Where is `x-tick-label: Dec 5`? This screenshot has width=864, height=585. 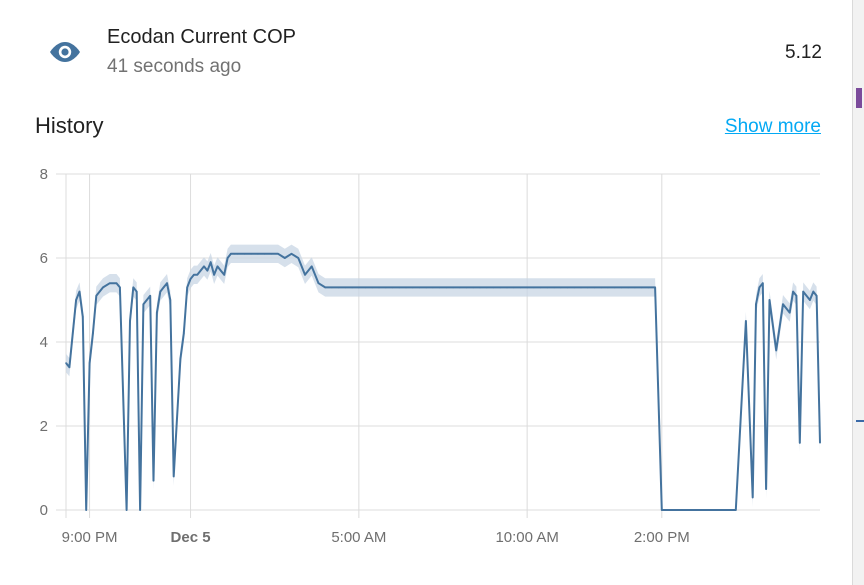
x-tick-label: Dec 5 is located at coordinates (191, 537).